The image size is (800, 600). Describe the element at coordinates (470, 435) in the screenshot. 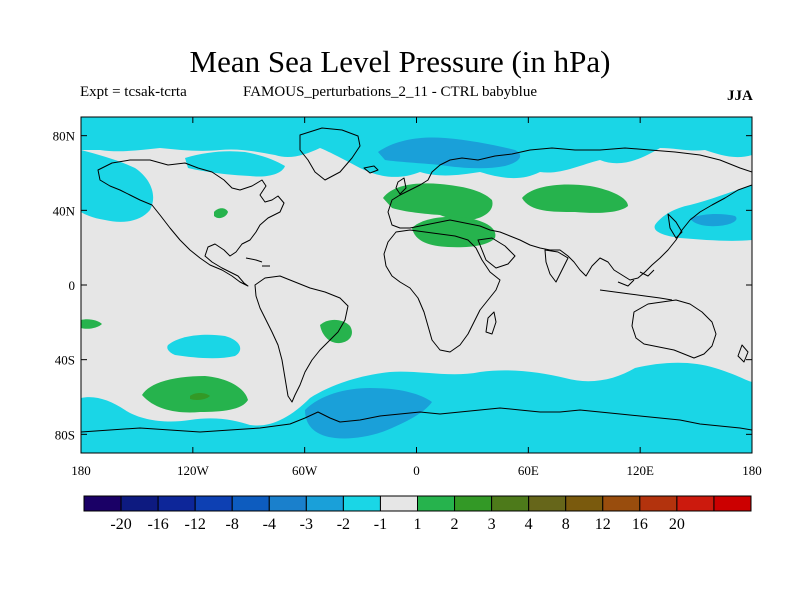

I see `contour-antarctic-blob` at that location.